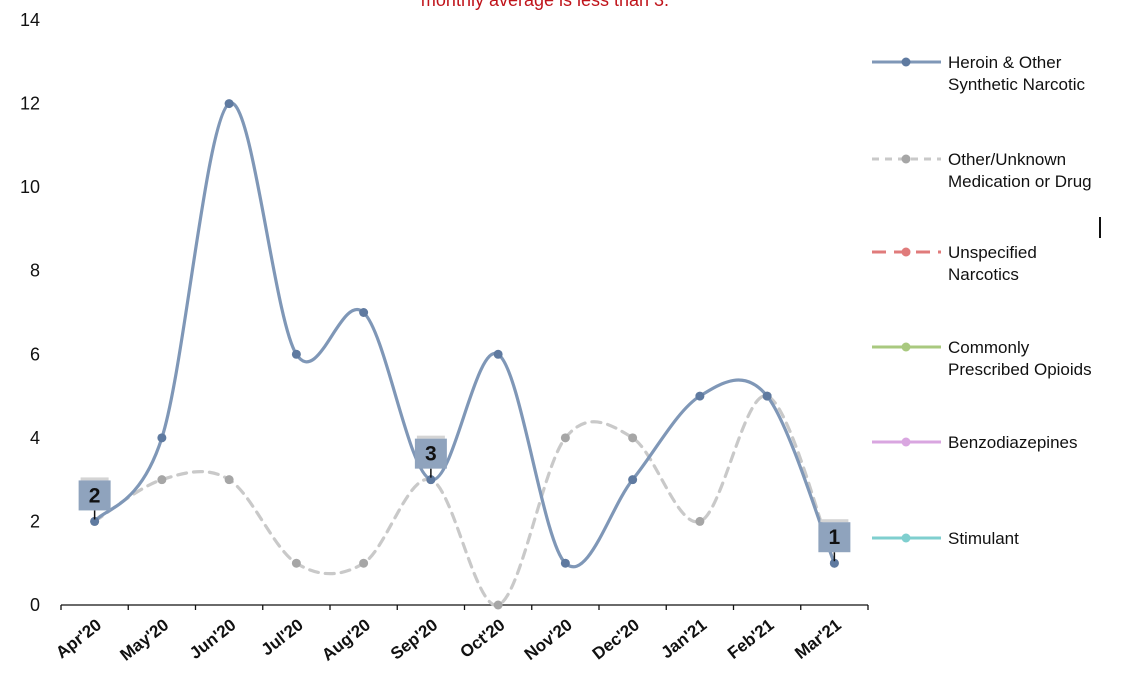  I want to click on x-tick-label: Jun'20, so click(213, 639).